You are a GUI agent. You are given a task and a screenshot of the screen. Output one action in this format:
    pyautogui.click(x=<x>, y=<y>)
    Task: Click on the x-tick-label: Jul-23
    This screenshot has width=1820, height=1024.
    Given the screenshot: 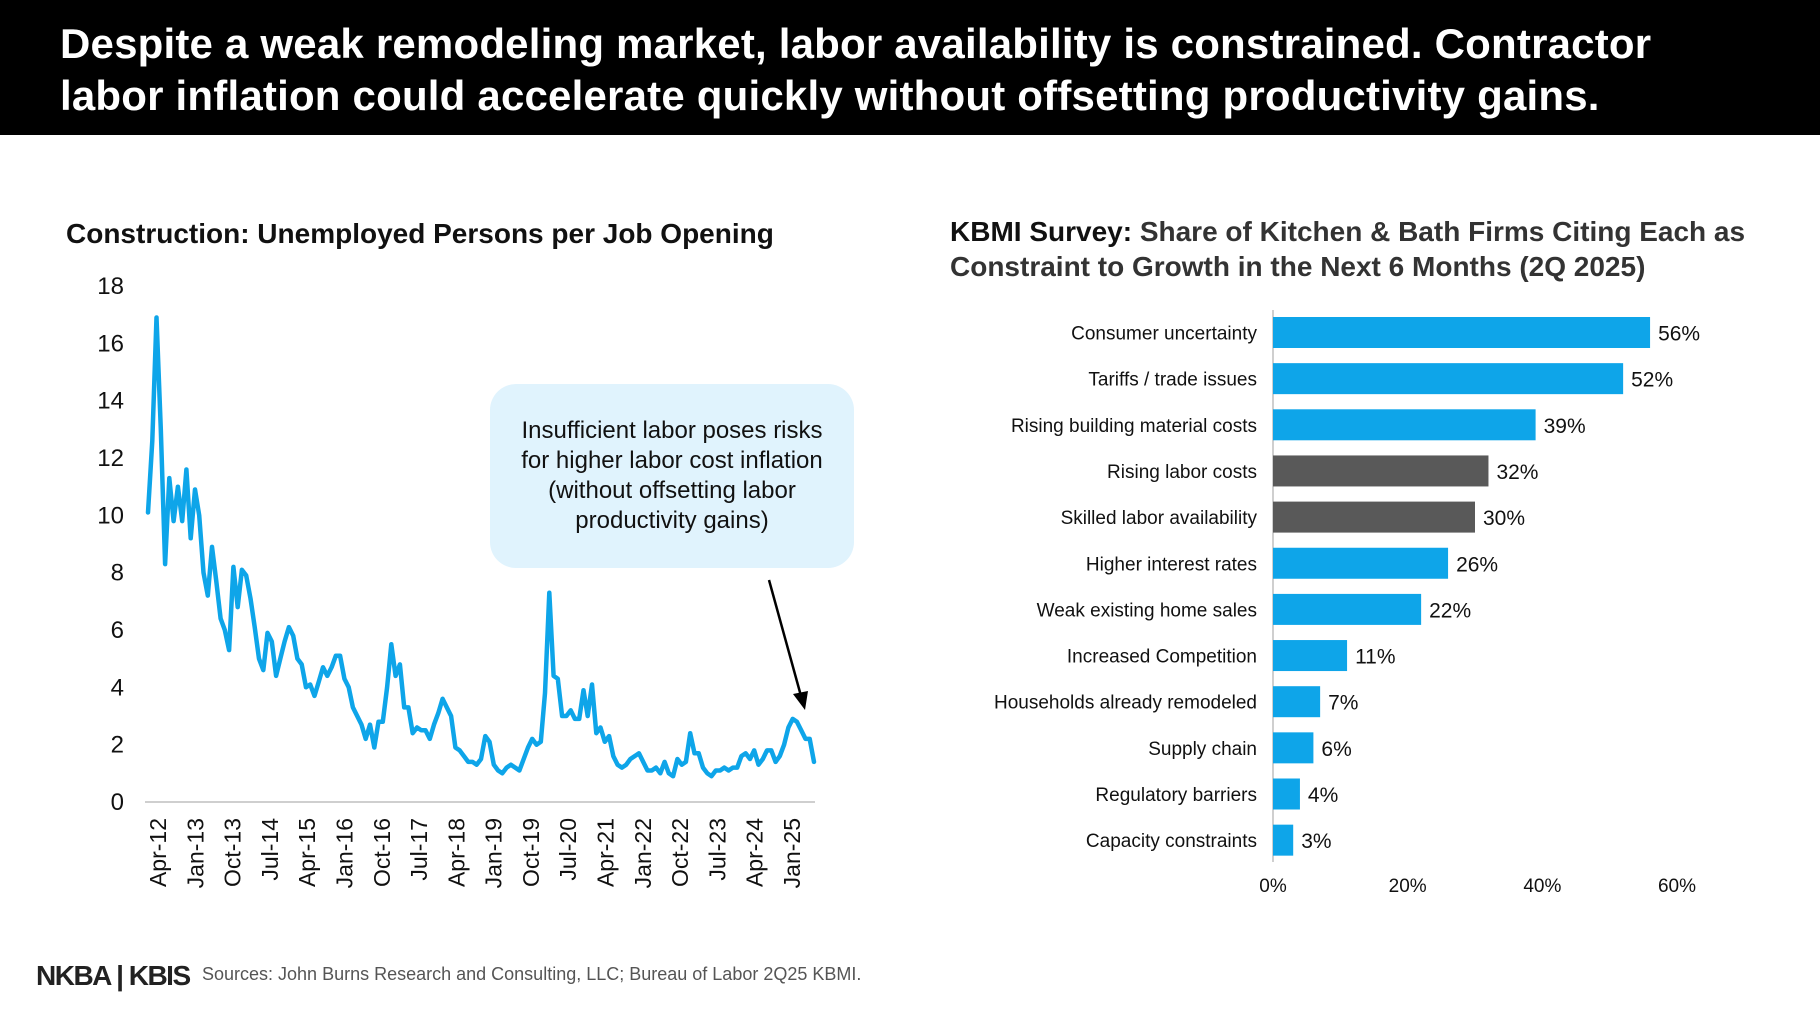 What is the action you would take?
    pyautogui.click(x=717, y=849)
    